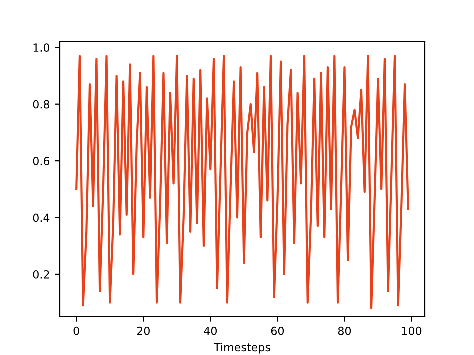 The width and height of the screenshot is (474, 355). Describe the element at coordinates (41, 218) in the screenshot. I see `y-tick-label: 0.4` at that location.